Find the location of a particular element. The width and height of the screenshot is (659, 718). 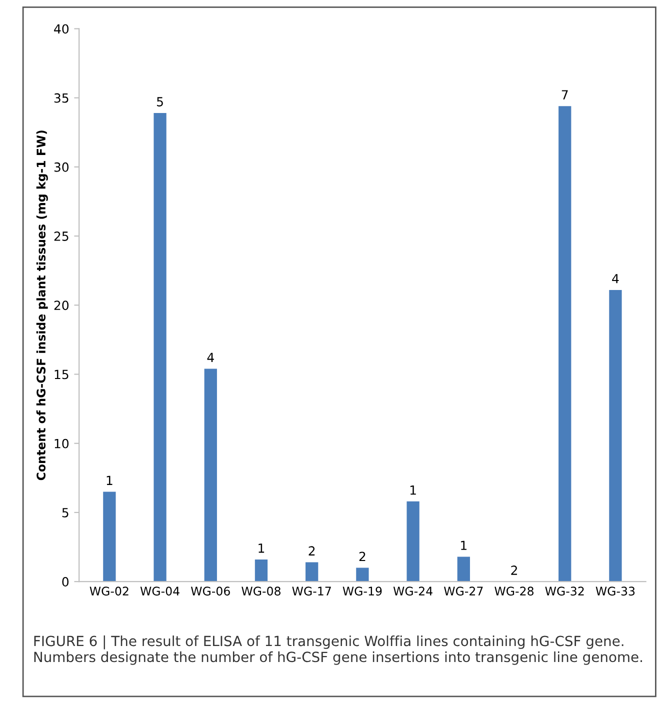

x-tick-label: WG-19 is located at coordinates (362, 591).